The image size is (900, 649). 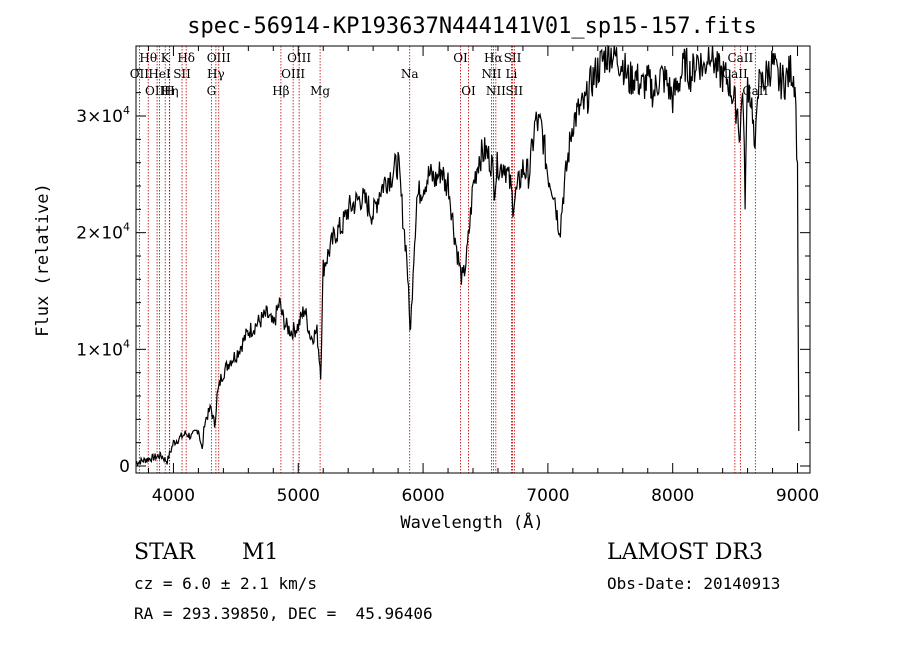 What do you see at coordinates (166, 58) in the screenshot?
I see `spectral-line-label: K` at bounding box center [166, 58].